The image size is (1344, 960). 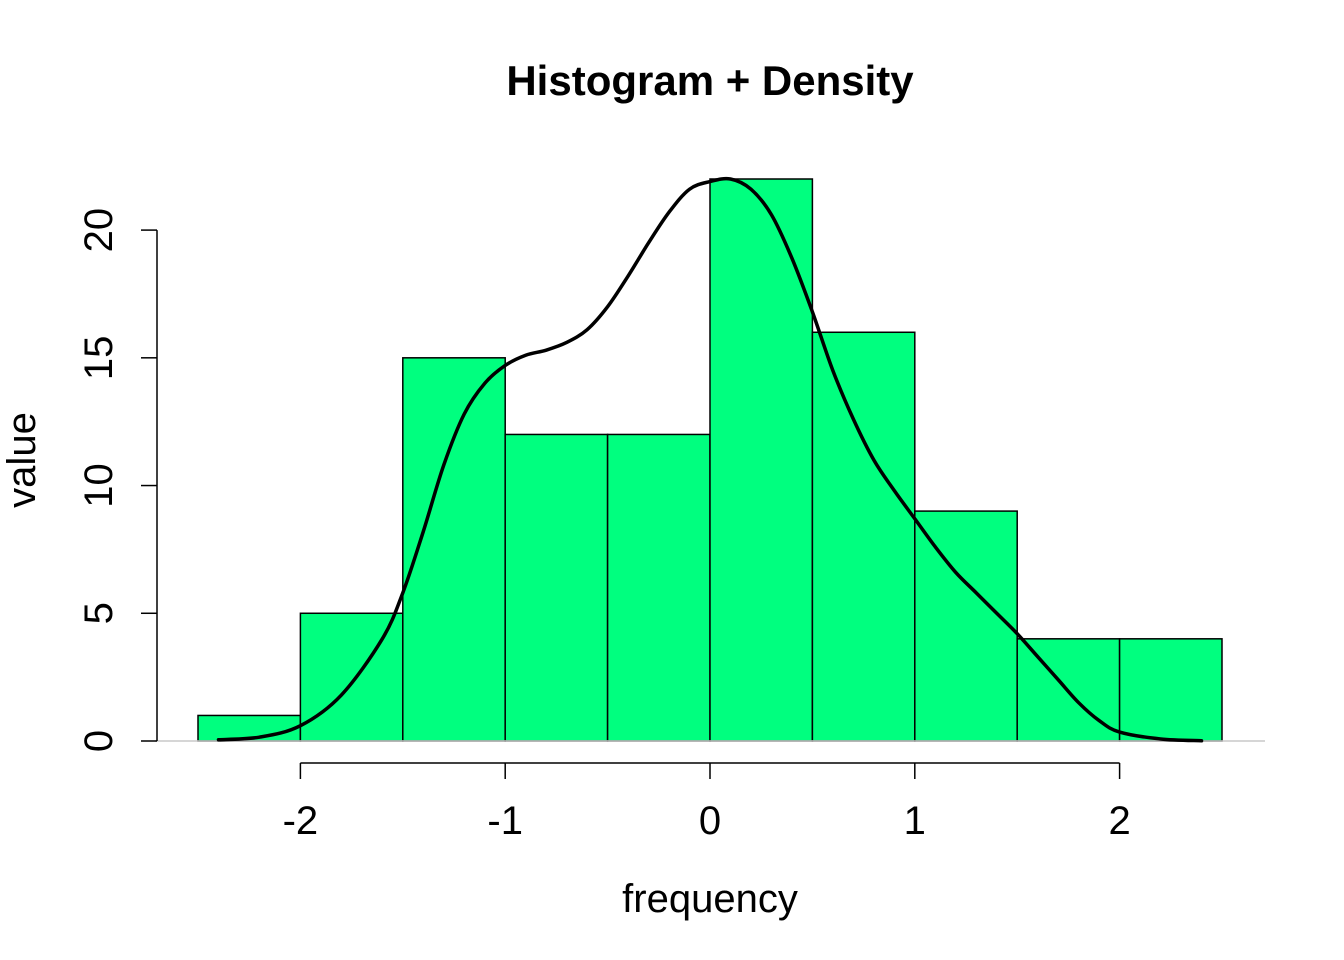 What do you see at coordinates (505, 821) in the screenshot?
I see `x-tick-label: -1` at bounding box center [505, 821].